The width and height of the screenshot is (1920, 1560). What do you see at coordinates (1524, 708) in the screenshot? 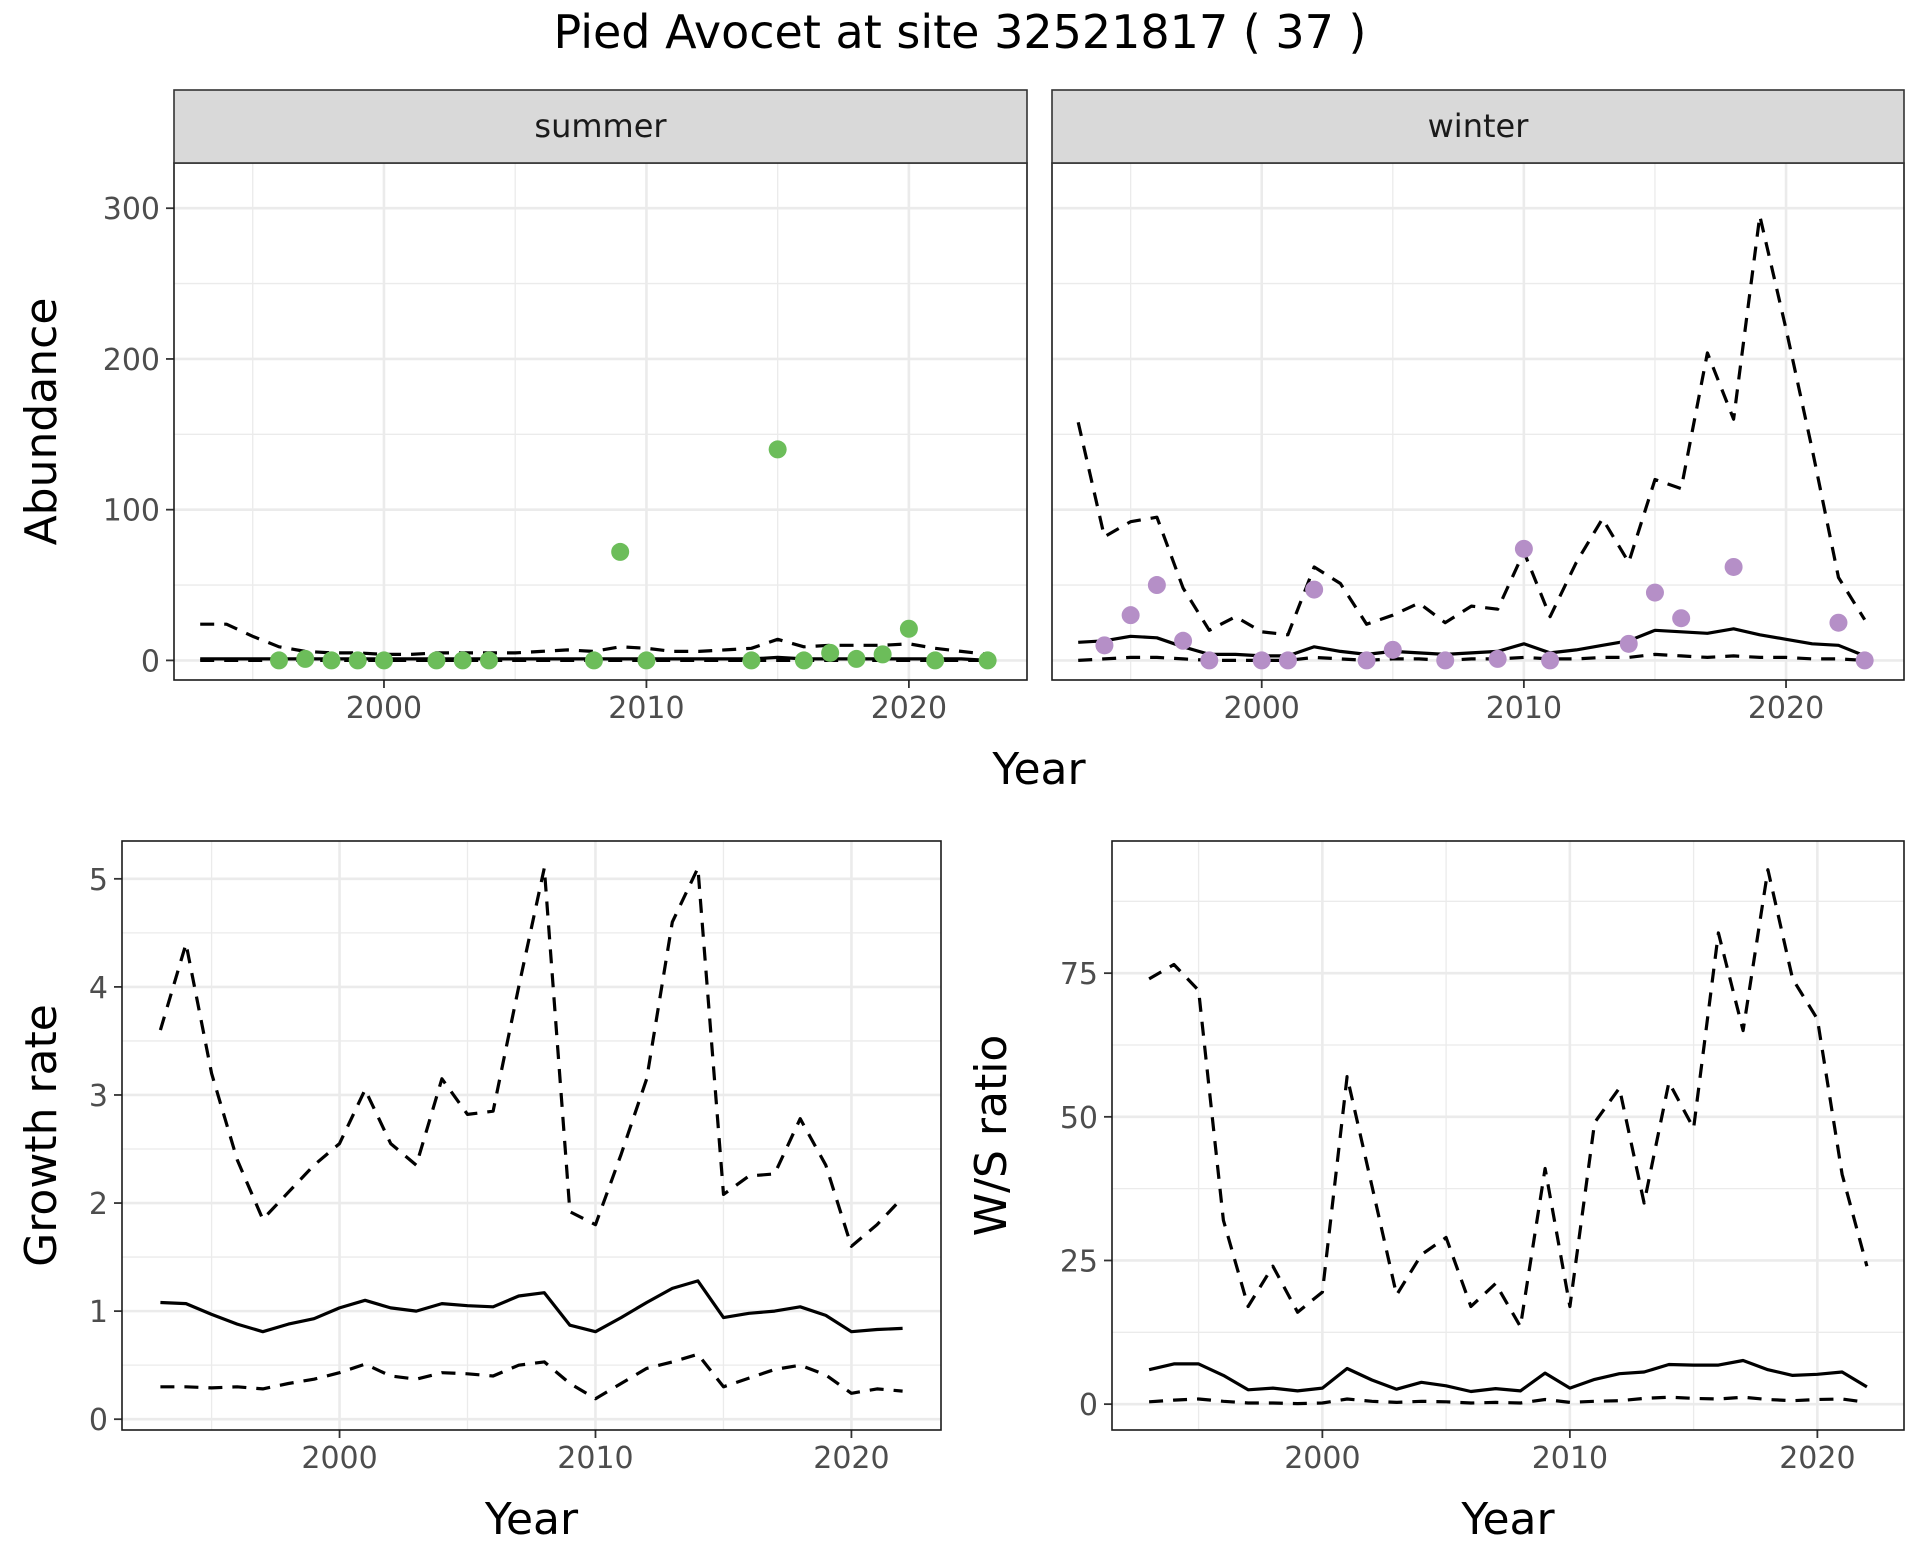
I see `abundance-winter-x-tick-label: 2010` at bounding box center [1524, 708].